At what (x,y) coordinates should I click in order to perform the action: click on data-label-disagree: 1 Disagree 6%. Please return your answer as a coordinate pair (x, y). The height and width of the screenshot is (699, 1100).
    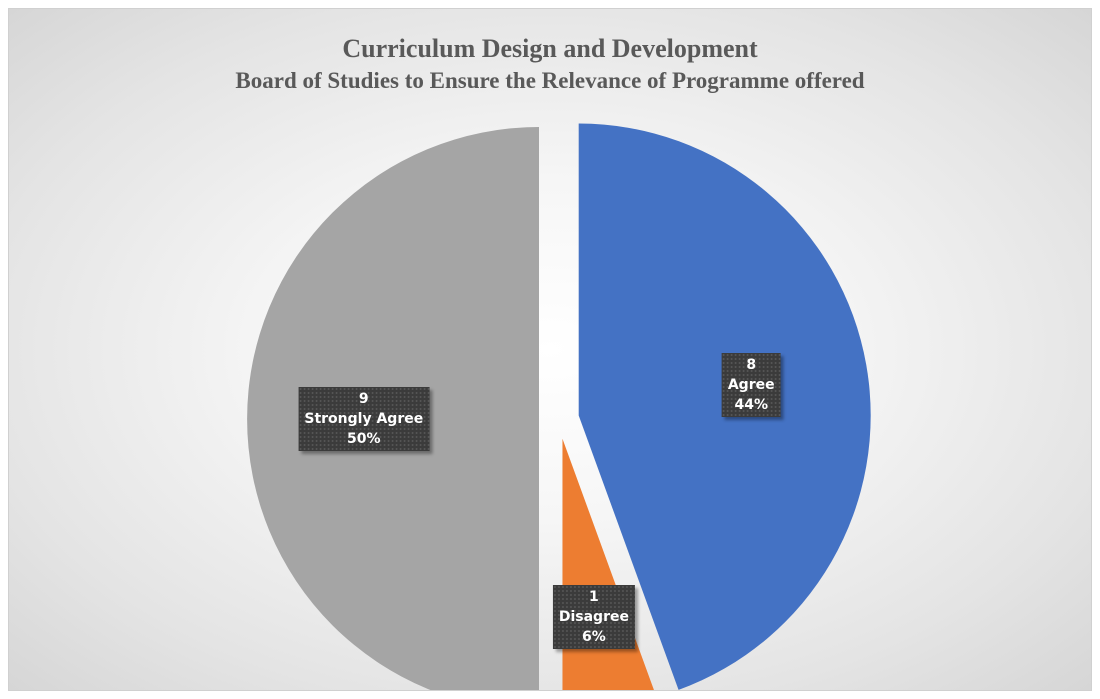
    Looking at the image, I should click on (593, 616).